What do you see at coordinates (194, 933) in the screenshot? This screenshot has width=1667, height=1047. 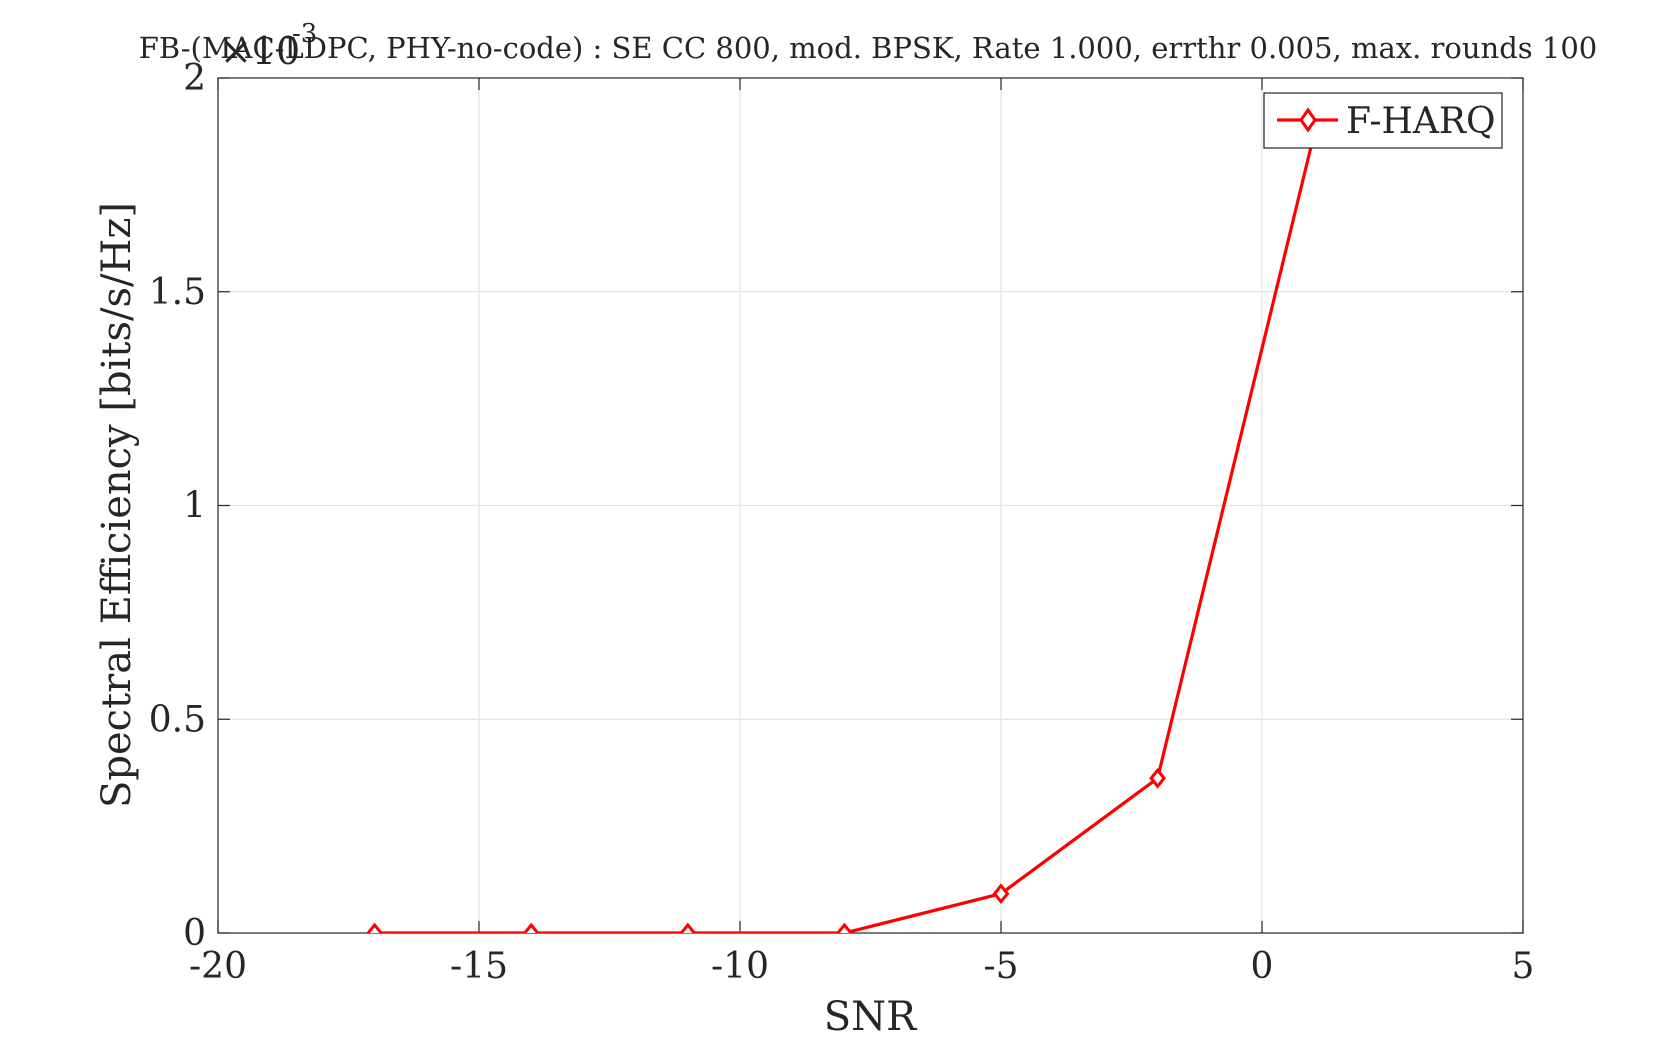 I see `y-tick-label: 0` at bounding box center [194, 933].